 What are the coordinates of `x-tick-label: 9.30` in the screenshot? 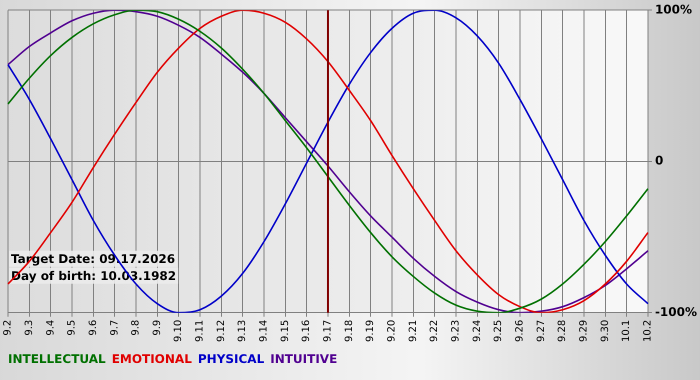 It's located at (605, 331).